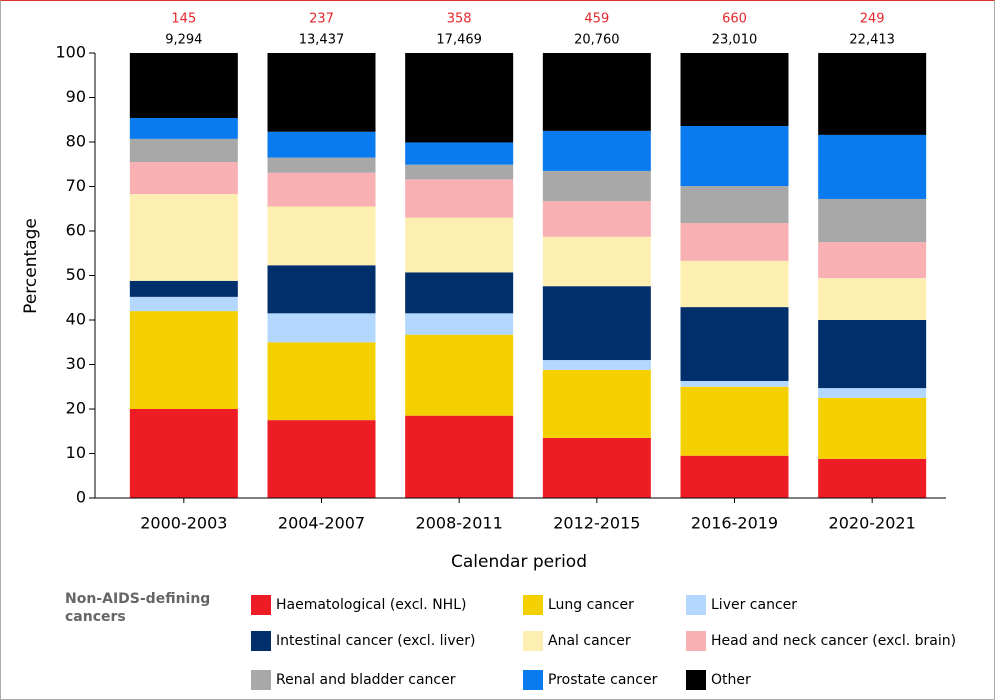  Describe the element at coordinates (322, 40) in the screenshot. I see `total-count: 13,437` at that location.